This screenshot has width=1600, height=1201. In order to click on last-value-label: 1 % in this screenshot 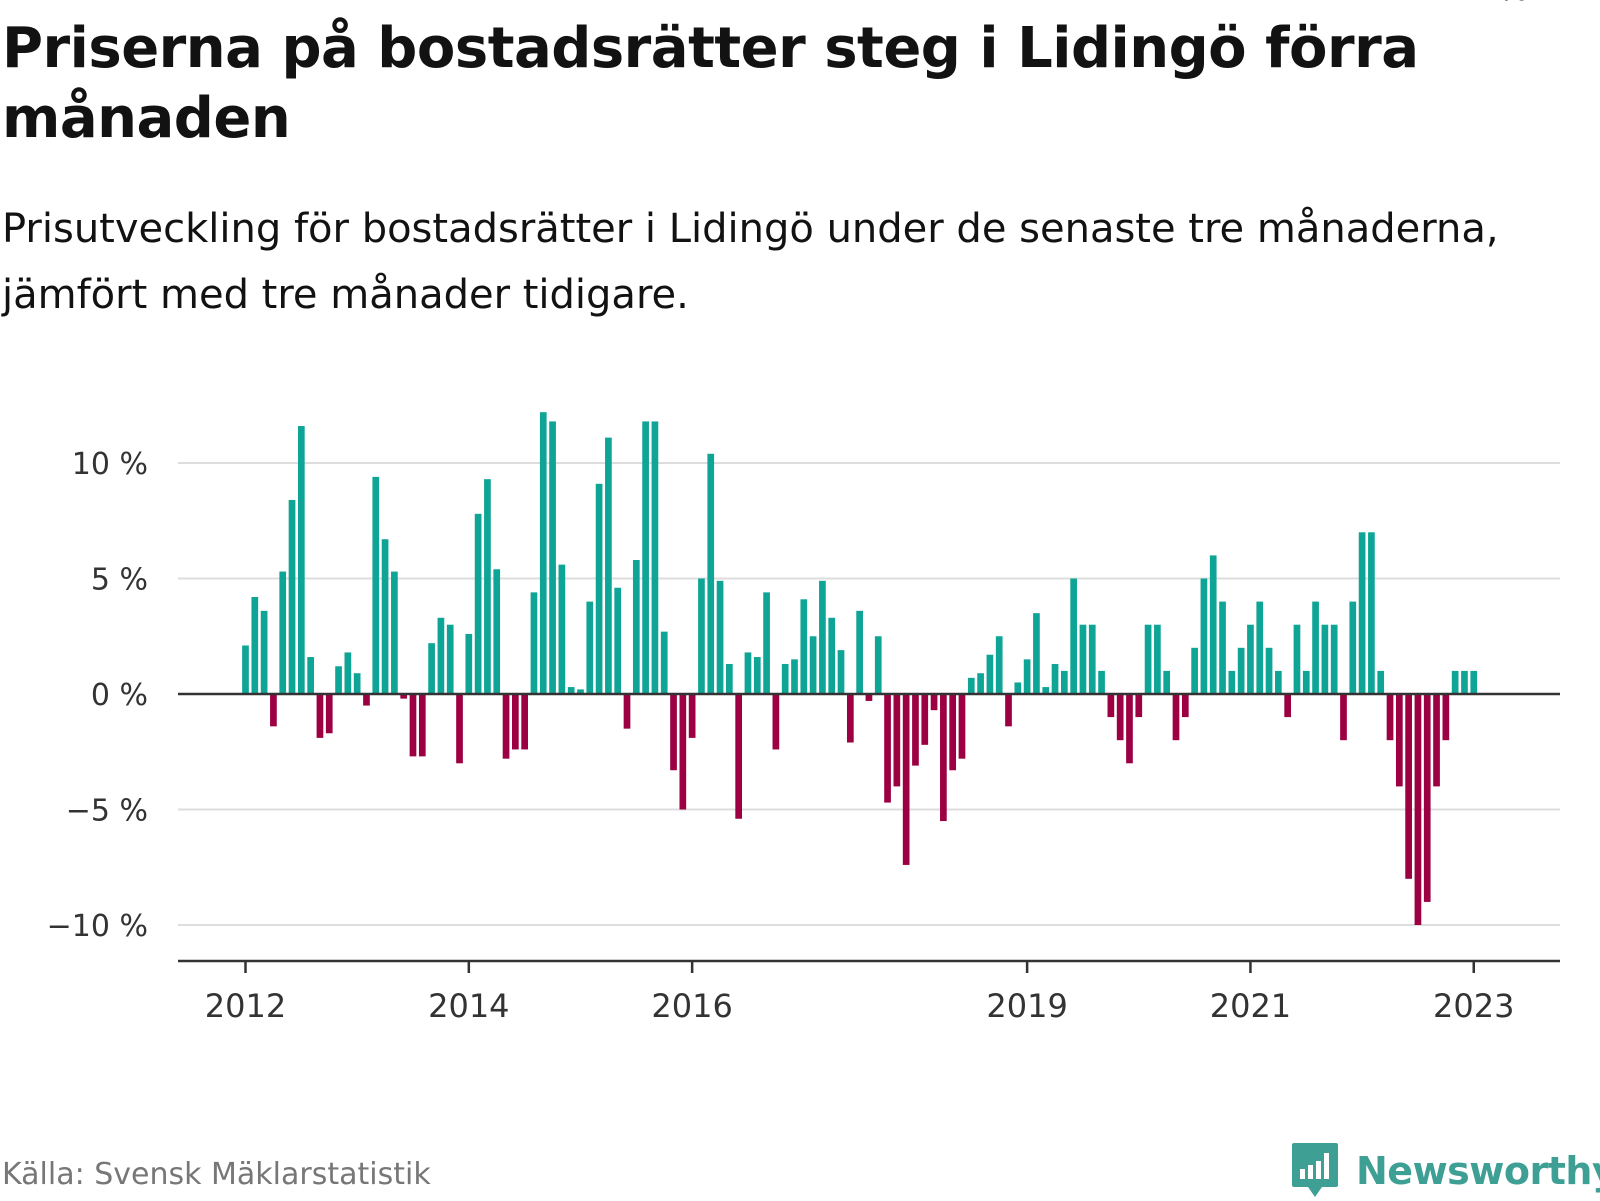, I will do `click(1498, 4)`.